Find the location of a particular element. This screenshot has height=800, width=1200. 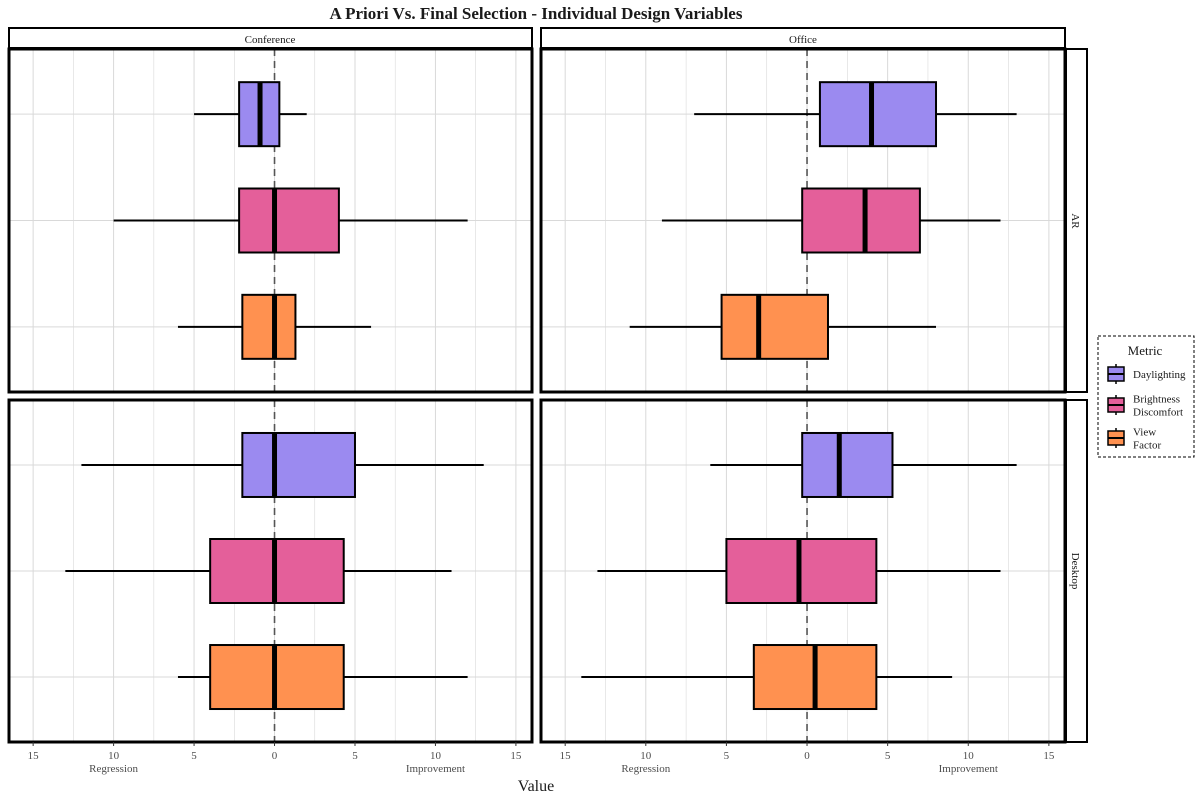

strip-label-desktop: Desktop is located at coordinates (1075, 571).